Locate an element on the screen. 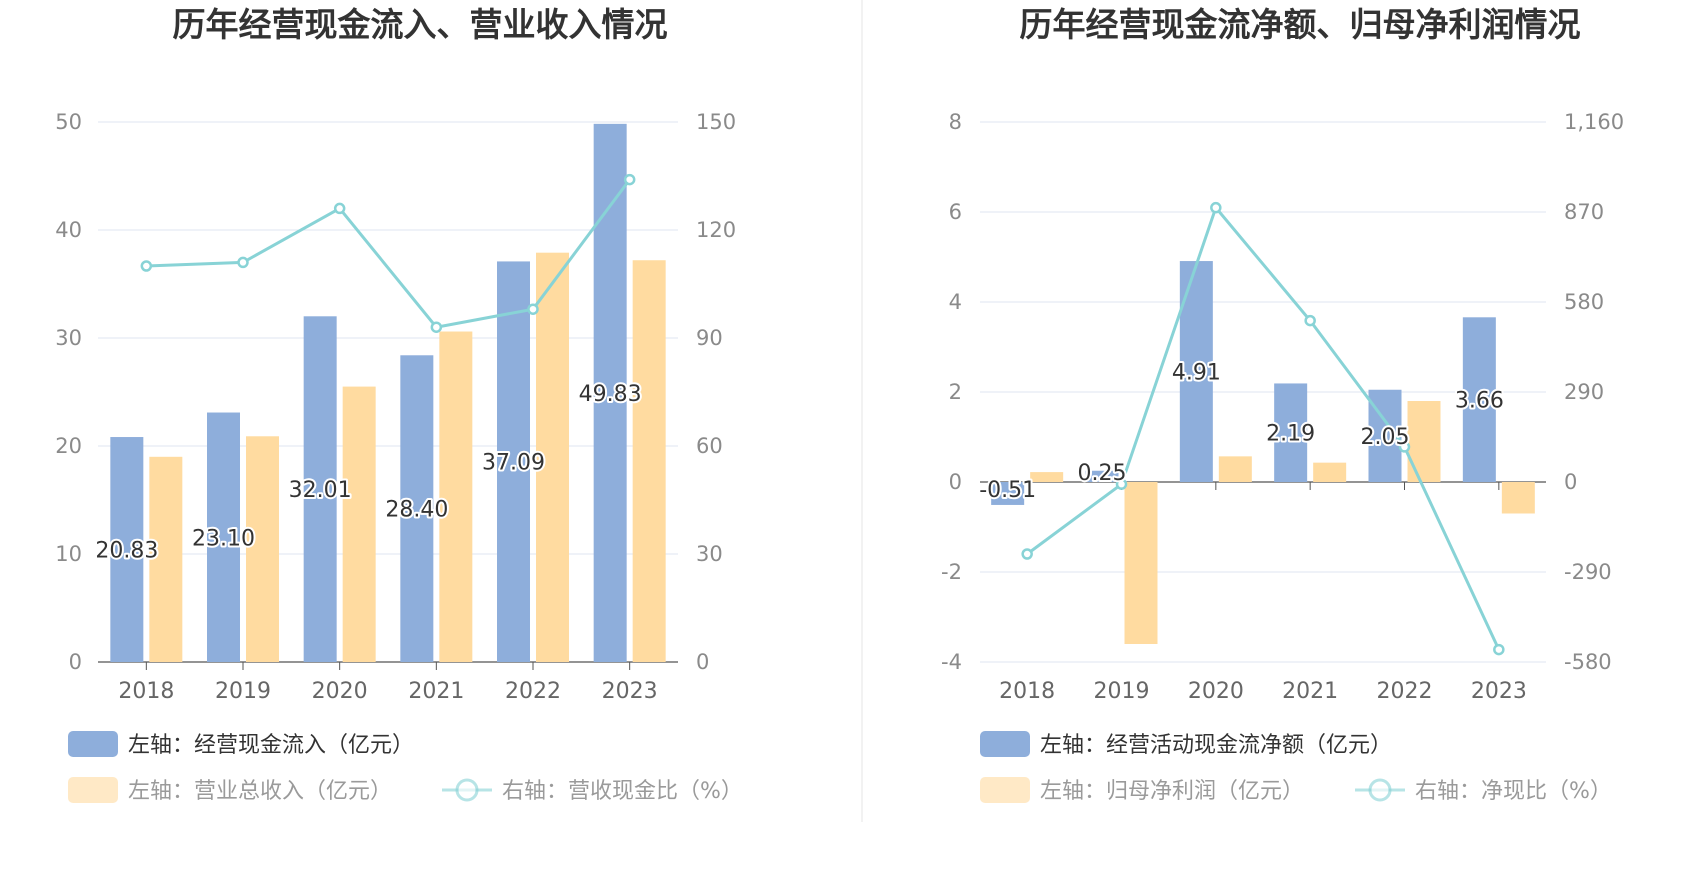 Image resolution: width=1700 pixels, height=874 pixels. right-axis-tick: 120 is located at coordinates (716, 230).